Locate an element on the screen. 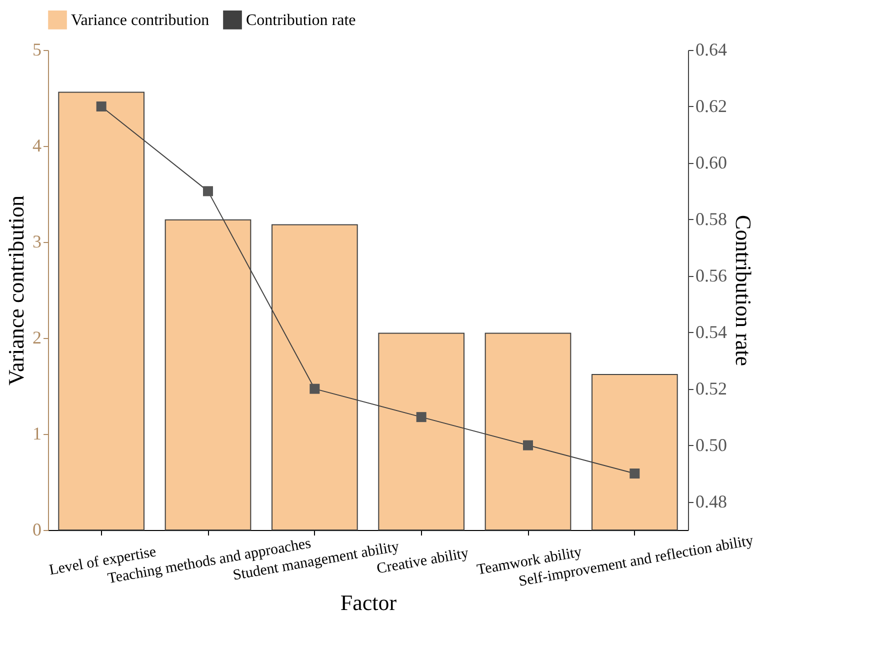 This screenshot has height=666, width=878. x-axis-title: Factor is located at coordinates (369, 602).